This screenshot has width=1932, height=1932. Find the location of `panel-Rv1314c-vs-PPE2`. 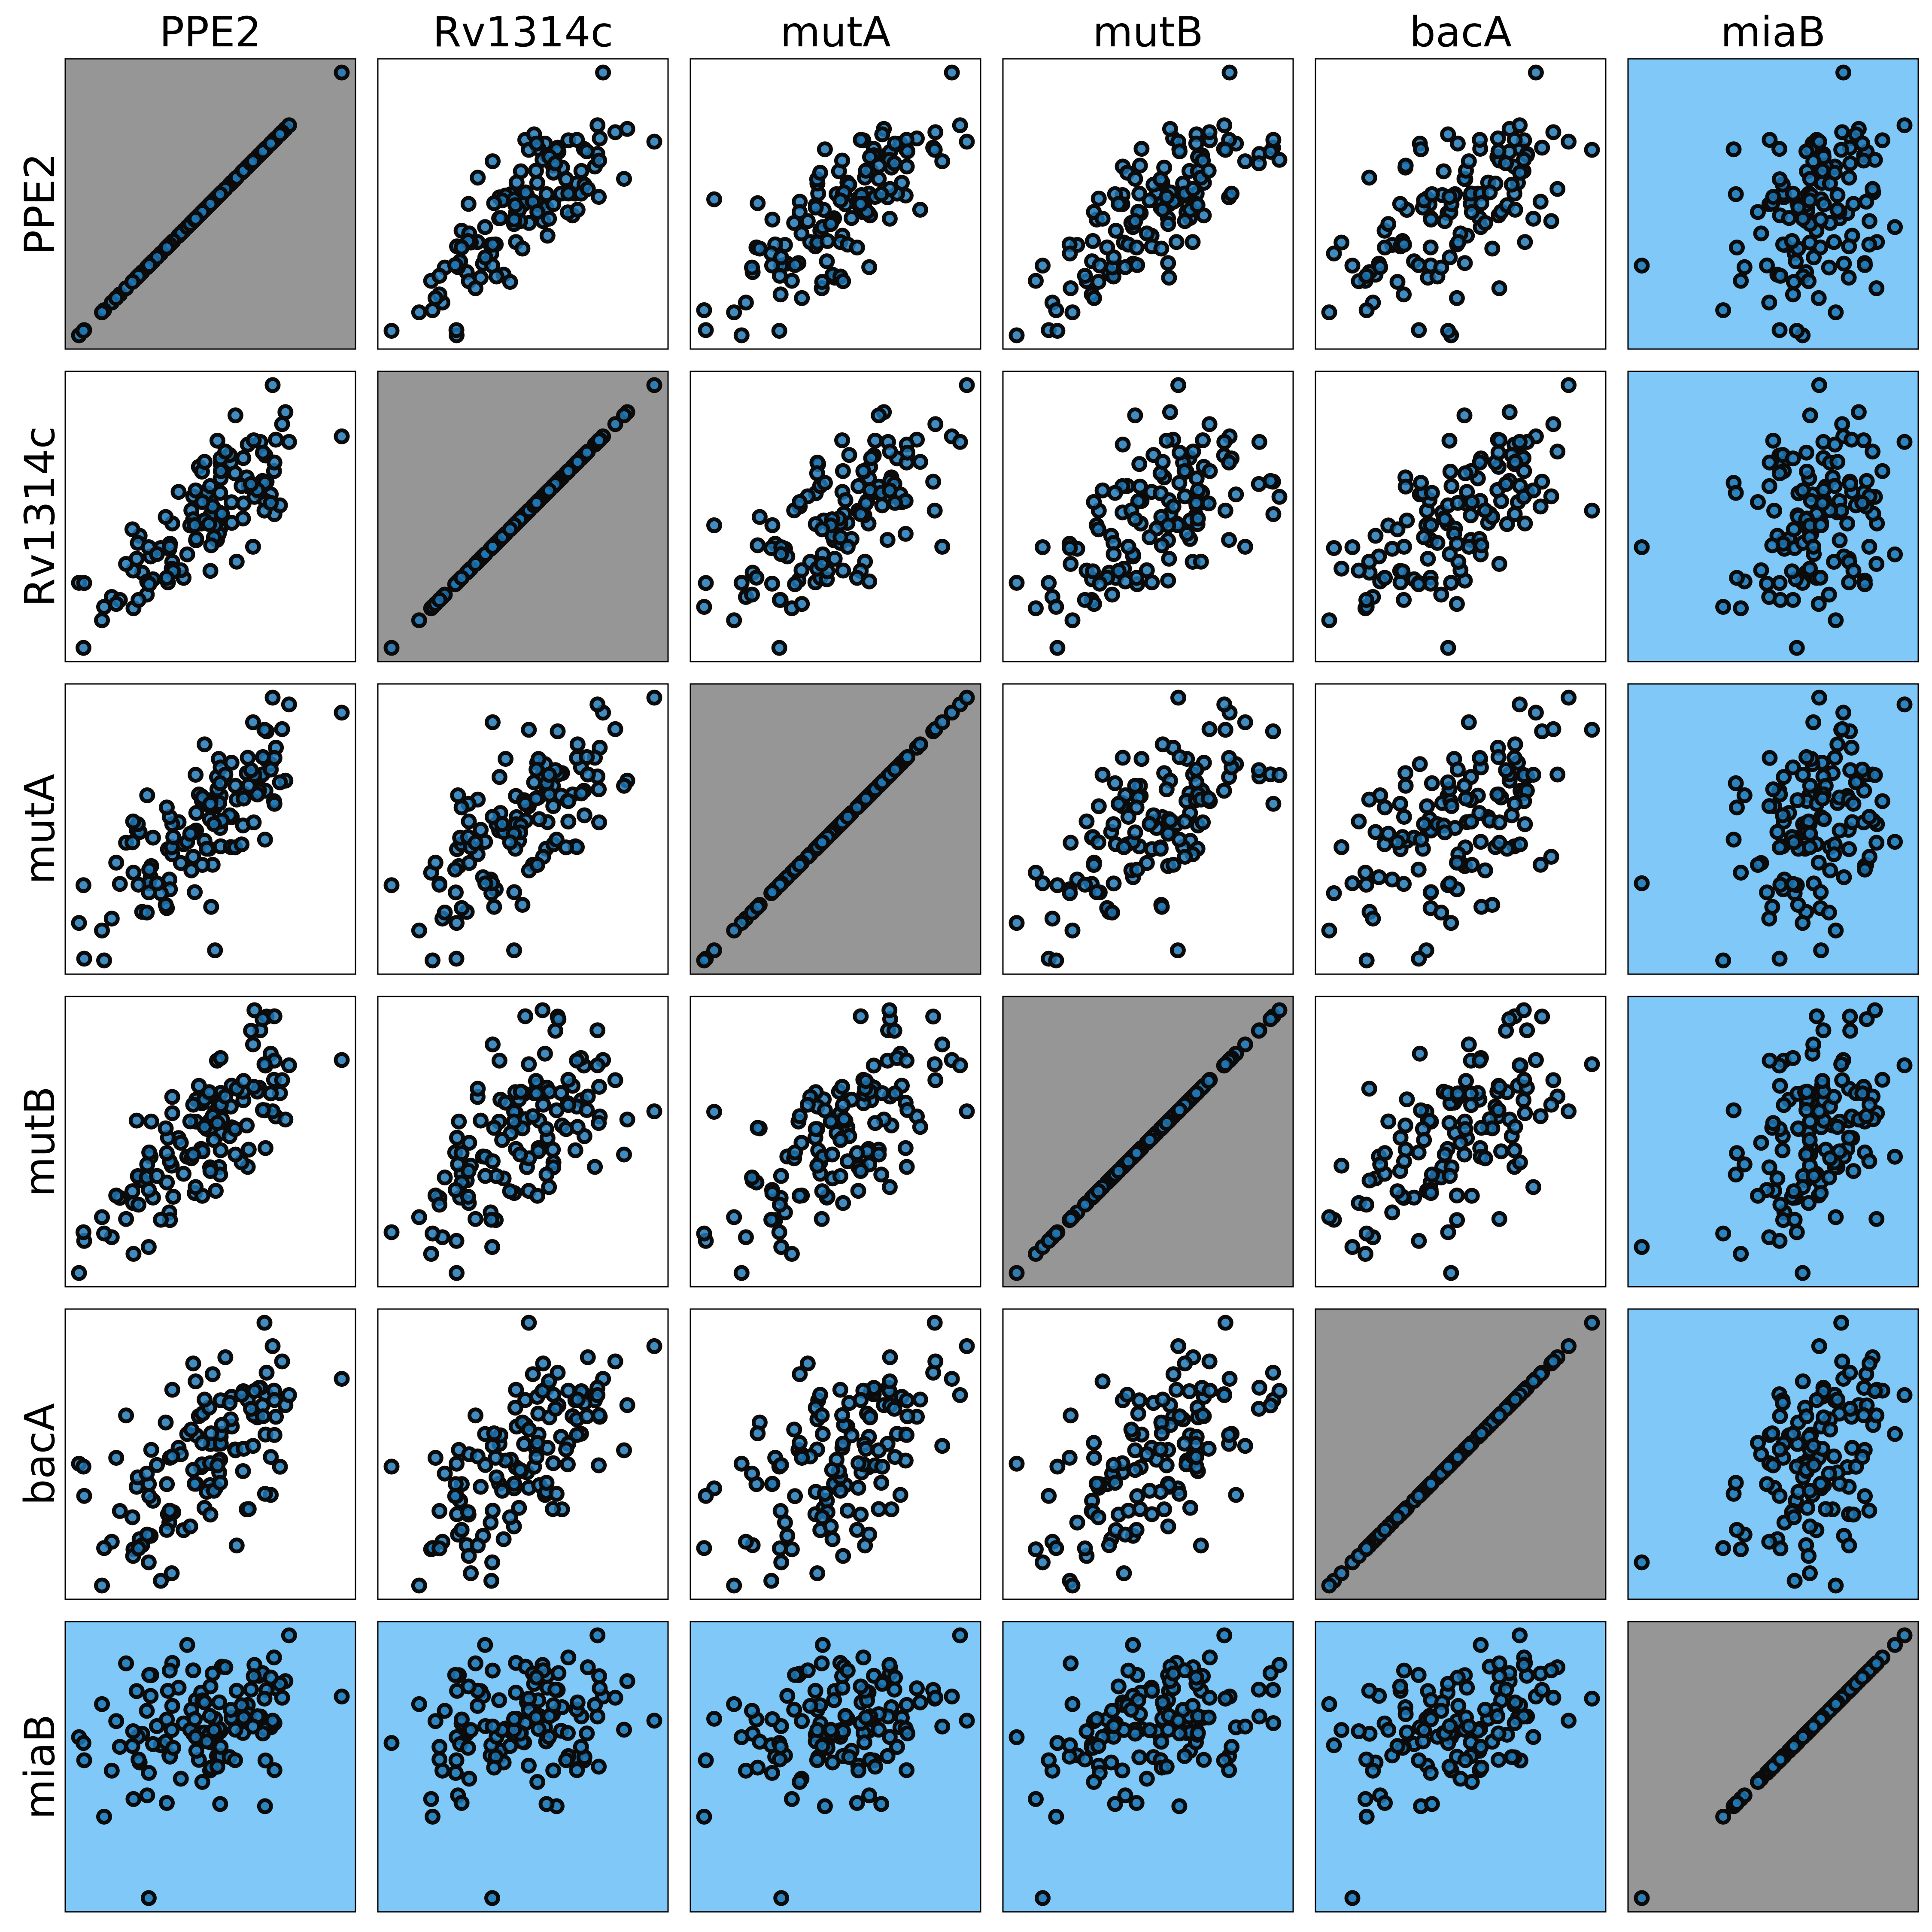

panel-Rv1314c-vs-PPE2 is located at coordinates (210, 516).